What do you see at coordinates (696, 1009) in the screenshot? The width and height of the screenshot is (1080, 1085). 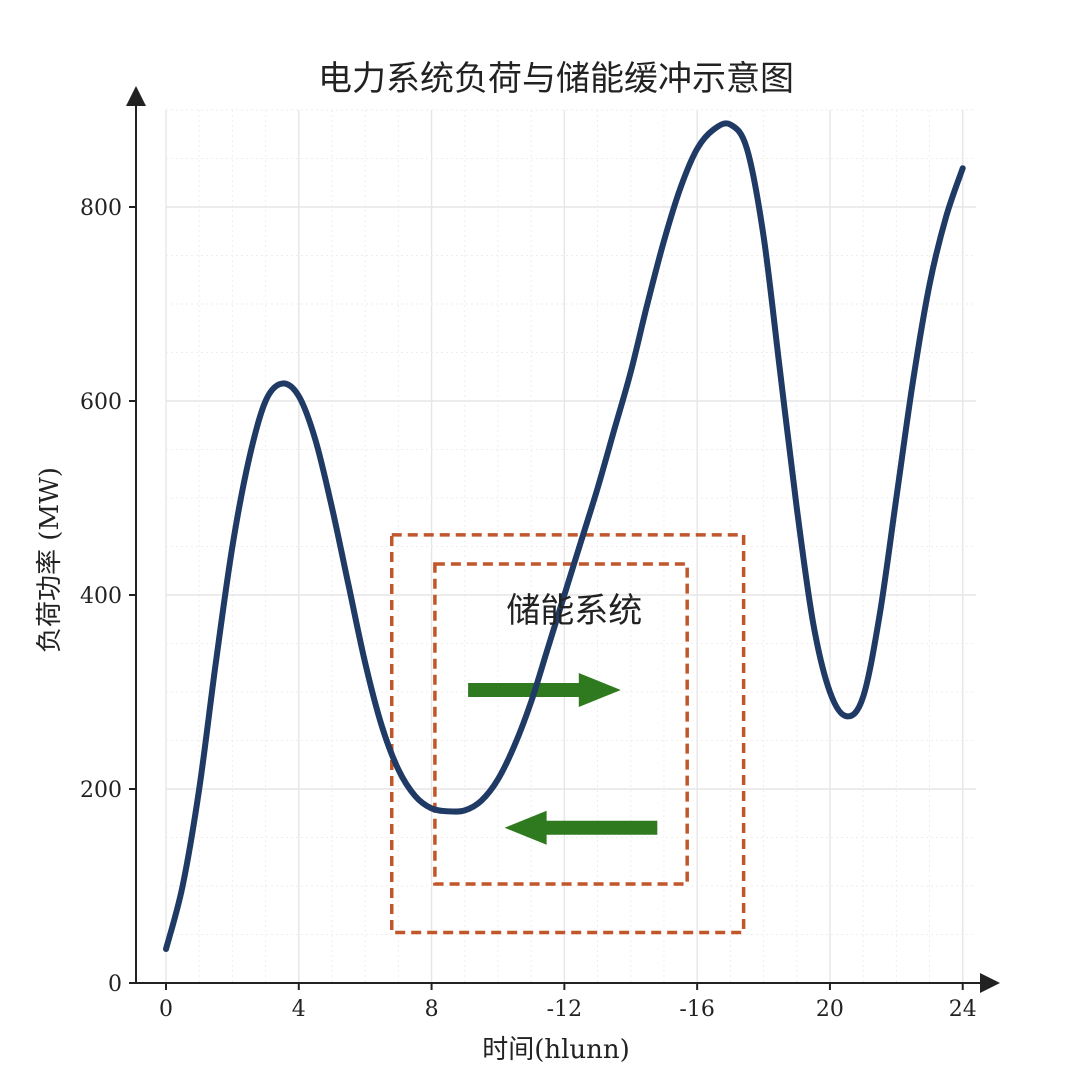 I see `x-tick-label: -16` at bounding box center [696, 1009].